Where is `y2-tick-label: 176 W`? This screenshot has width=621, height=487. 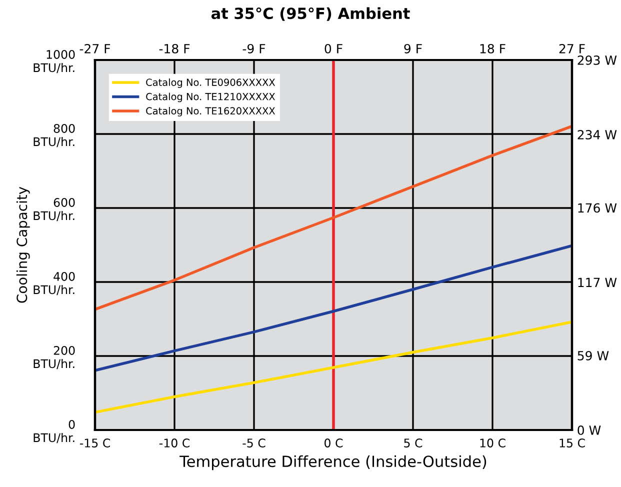 y2-tick-label: 176 W is located at coordinates (597, 208).